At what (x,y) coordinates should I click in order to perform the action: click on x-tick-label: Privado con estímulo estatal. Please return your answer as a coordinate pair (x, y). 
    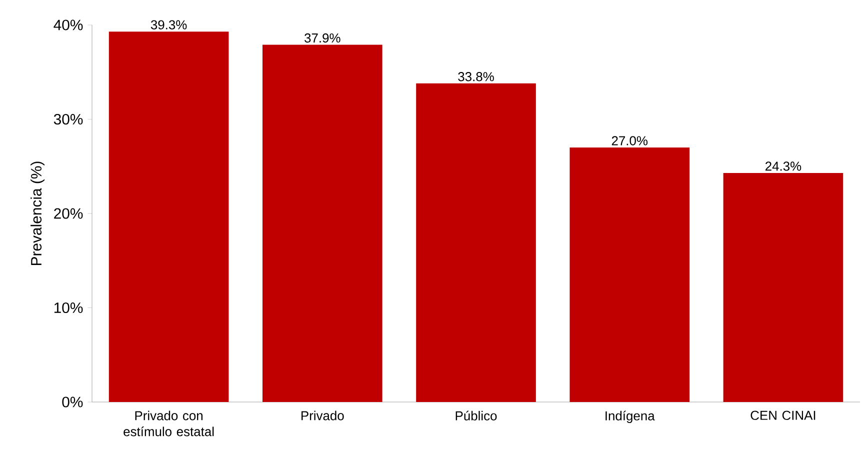
    Looking at the image, I should click on (169, 423).